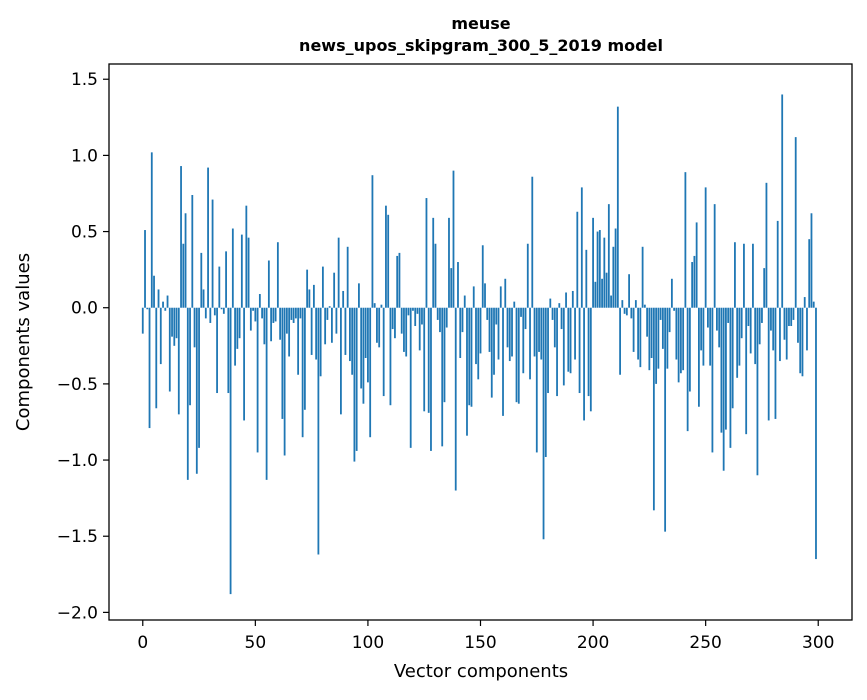 The width and height of the screenshot is (867, 700). Describe the element at coordinates (705, 643) in the screenshot. I see `x-tick-label: 250` at that location.